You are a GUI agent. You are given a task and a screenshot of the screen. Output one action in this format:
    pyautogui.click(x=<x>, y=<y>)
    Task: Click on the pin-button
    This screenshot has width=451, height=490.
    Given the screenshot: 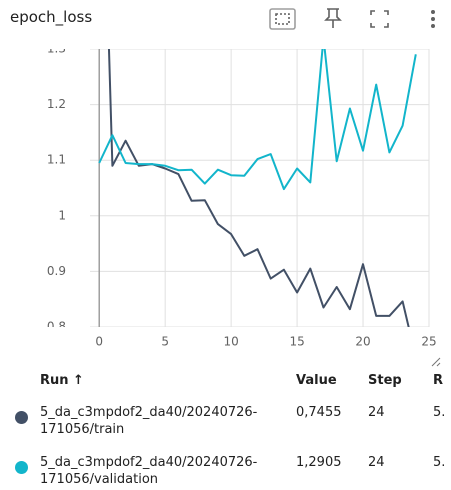 What is the action you would take?
    pyautogui.click(x=333, y=18)
    